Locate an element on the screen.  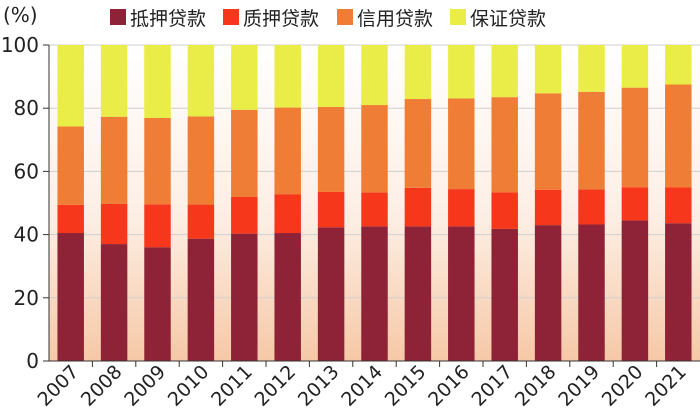
x-tick-label: 2007 is located at coordinates (58, 385).